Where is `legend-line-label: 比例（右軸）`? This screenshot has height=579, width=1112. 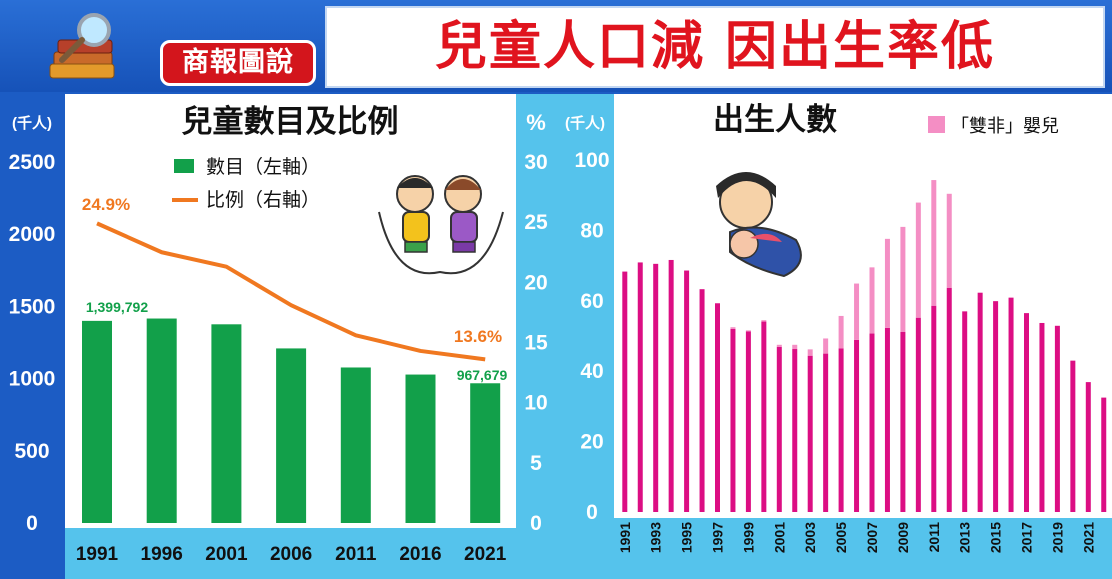 legend-line-label: 比例（右軸） is located at coordinates (263, 200).